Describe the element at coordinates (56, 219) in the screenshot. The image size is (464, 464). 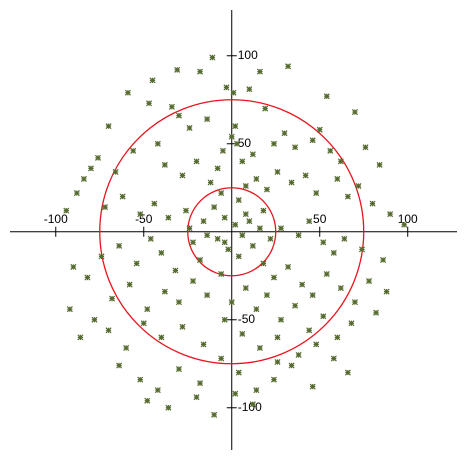
I see `x-tick-label: -100` at that location.